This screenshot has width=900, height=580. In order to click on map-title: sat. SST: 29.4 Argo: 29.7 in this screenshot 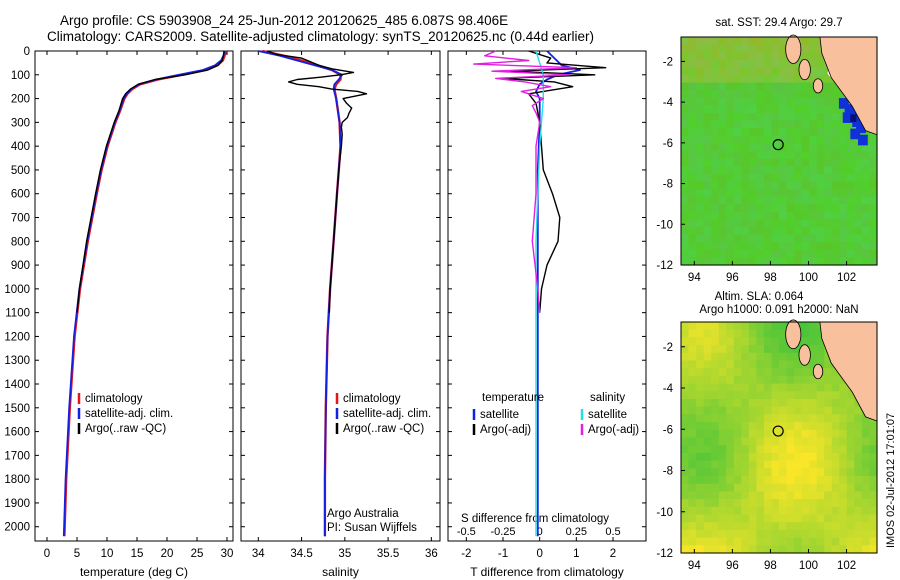, I will do `click(778, 23)`.